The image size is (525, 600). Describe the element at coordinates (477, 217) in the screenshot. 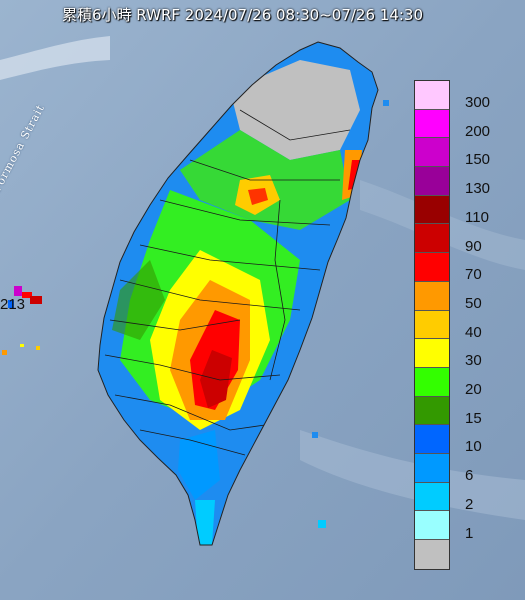

I see `legend-label: 110` at that location.